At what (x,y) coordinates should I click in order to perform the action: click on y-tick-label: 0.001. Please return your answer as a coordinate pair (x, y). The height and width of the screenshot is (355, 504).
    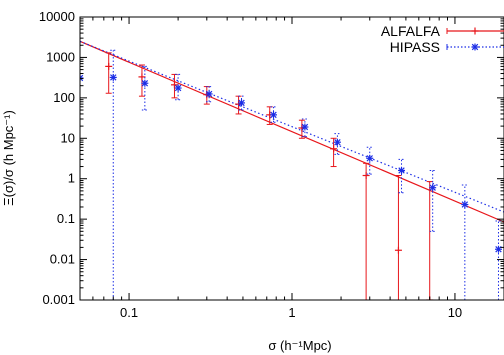
    Looking at the image, I should click on (58, 299).